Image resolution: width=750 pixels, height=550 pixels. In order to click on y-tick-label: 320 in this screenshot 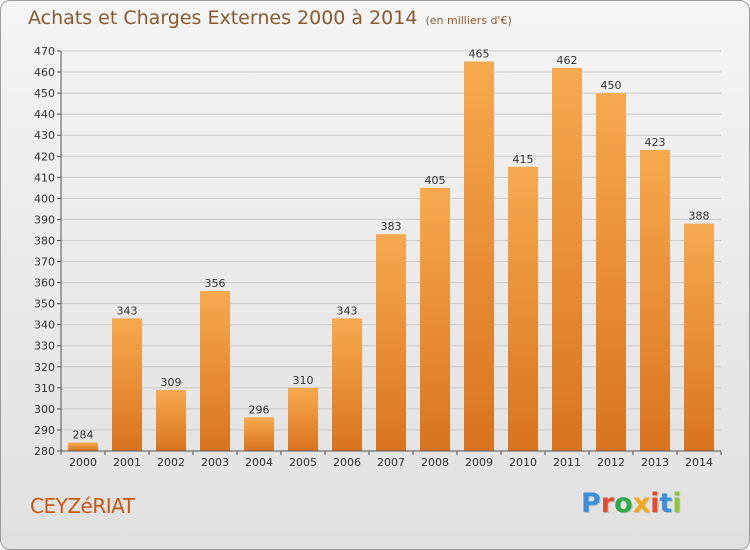, I will do `click(44, 367)`.